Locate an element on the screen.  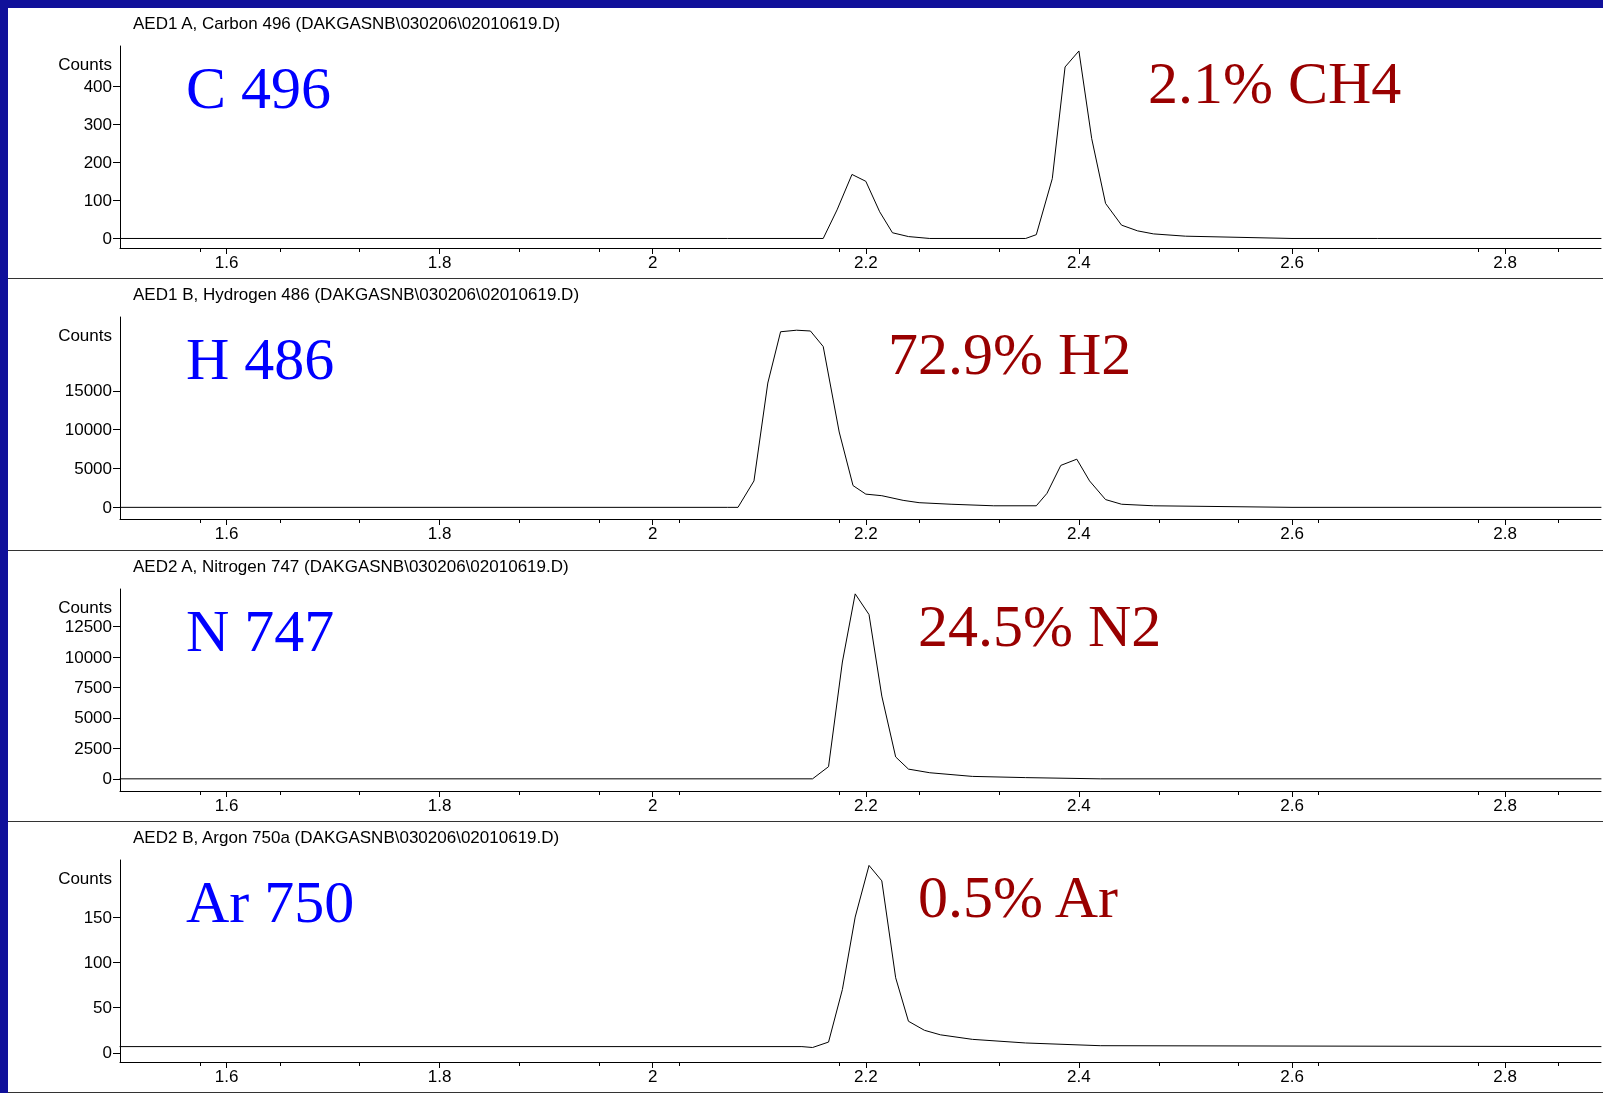
y-tick-label: 150 is located at coordinates (97, 917).